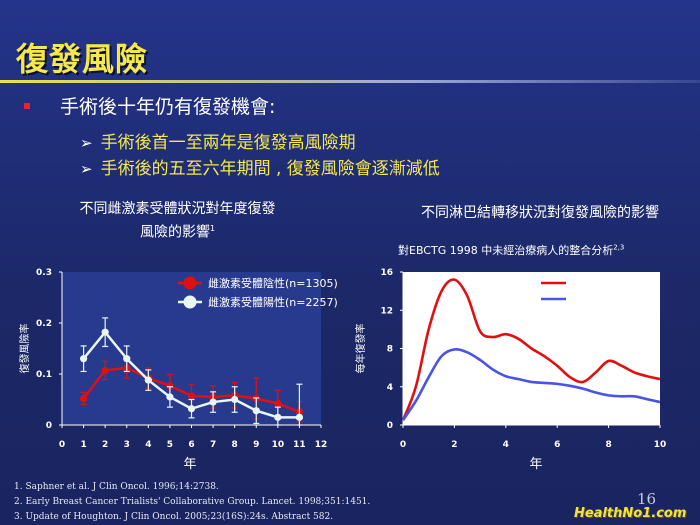 The width and height of the screenshot is (700, 525). What do you see at coordinates (44, 375) in the screenshot?
I see `left-y-tick-label: 0.1` at bounding box center [44, 375].